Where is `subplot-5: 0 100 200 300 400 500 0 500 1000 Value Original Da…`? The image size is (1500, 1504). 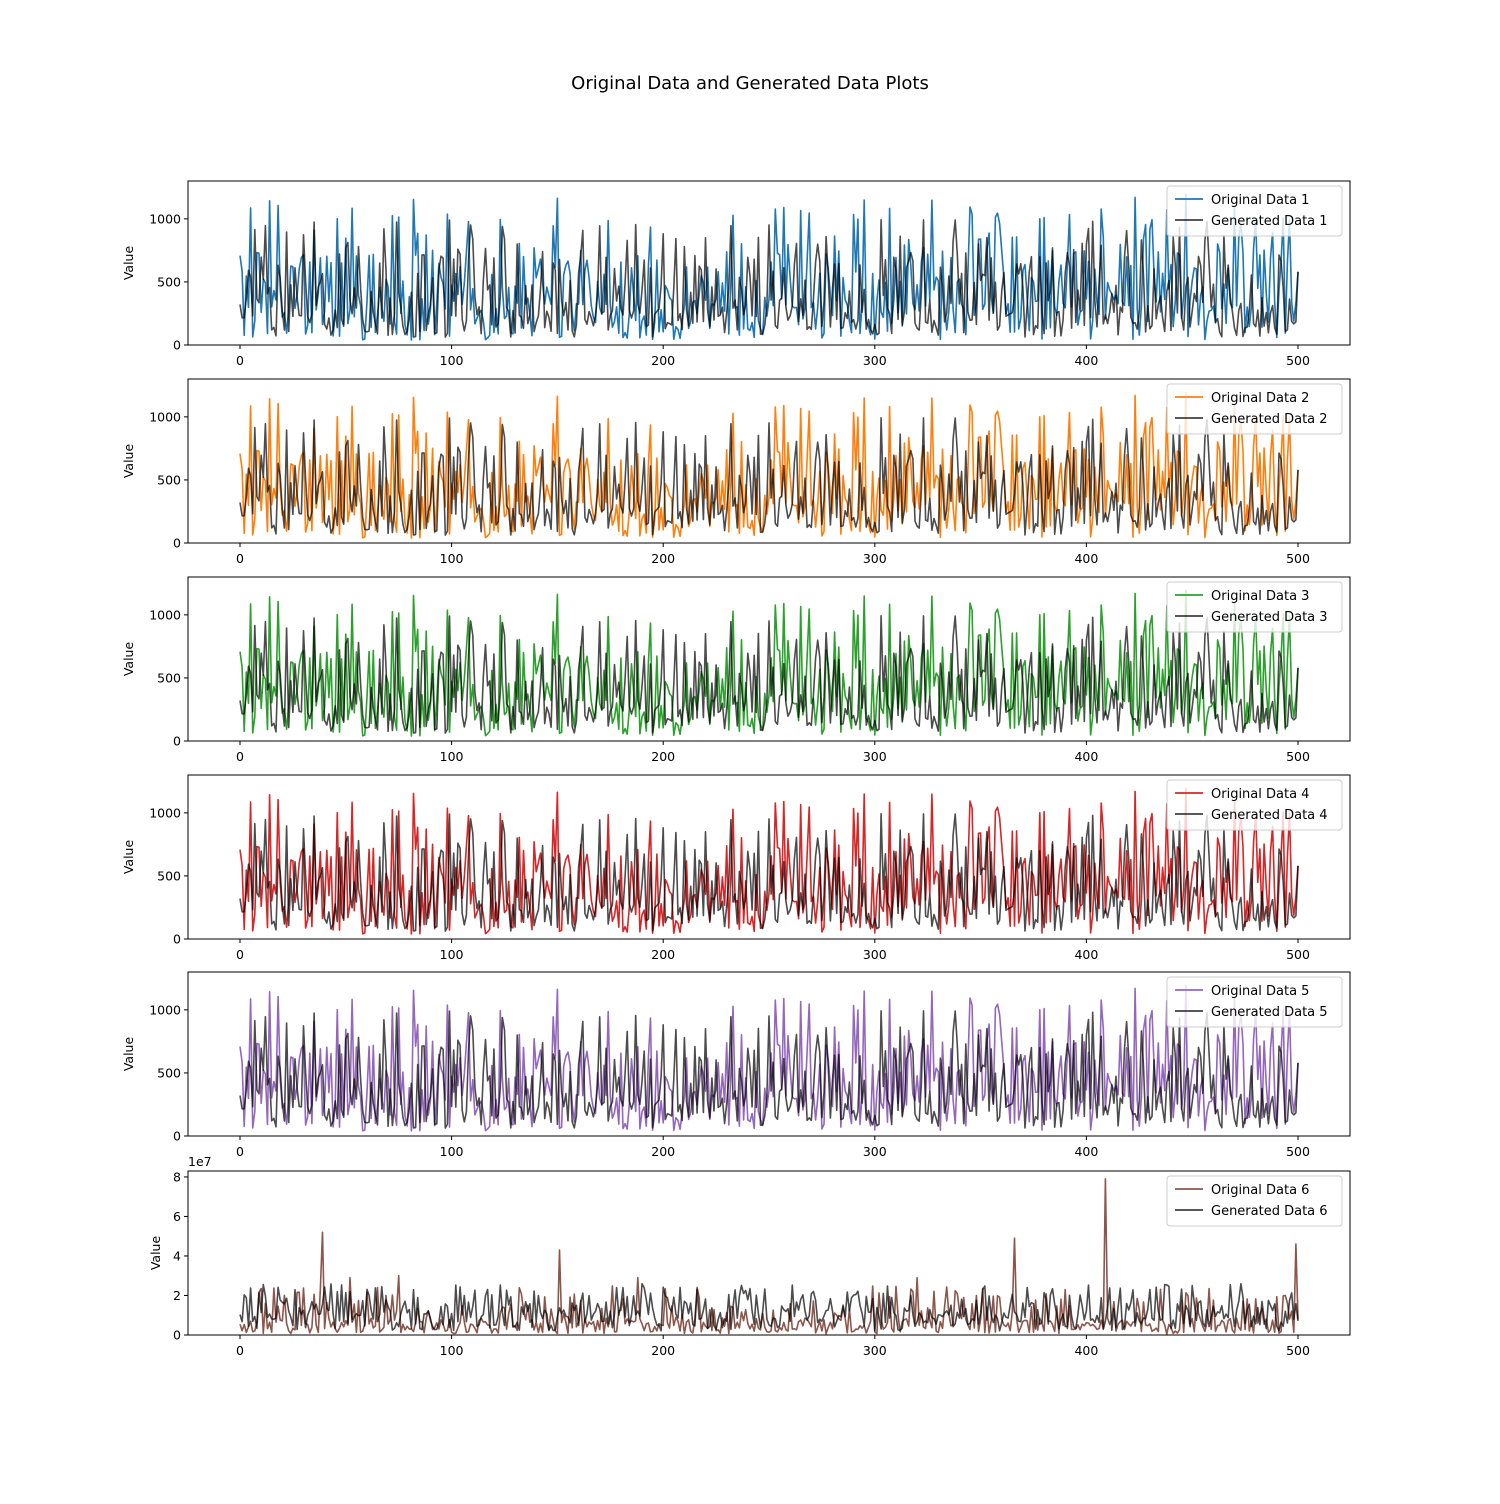 subplot-5: 0 100 200 300 400 500 0 500 1000 Value Original Da… is located at coordinates (736, 1065).